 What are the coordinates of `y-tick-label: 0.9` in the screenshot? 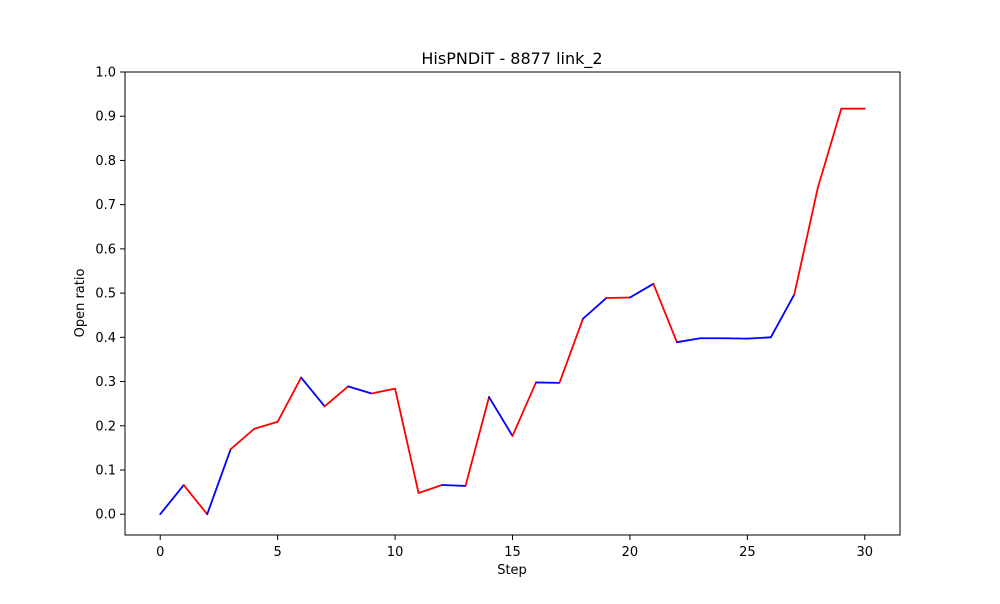 It's located at (105, 117).